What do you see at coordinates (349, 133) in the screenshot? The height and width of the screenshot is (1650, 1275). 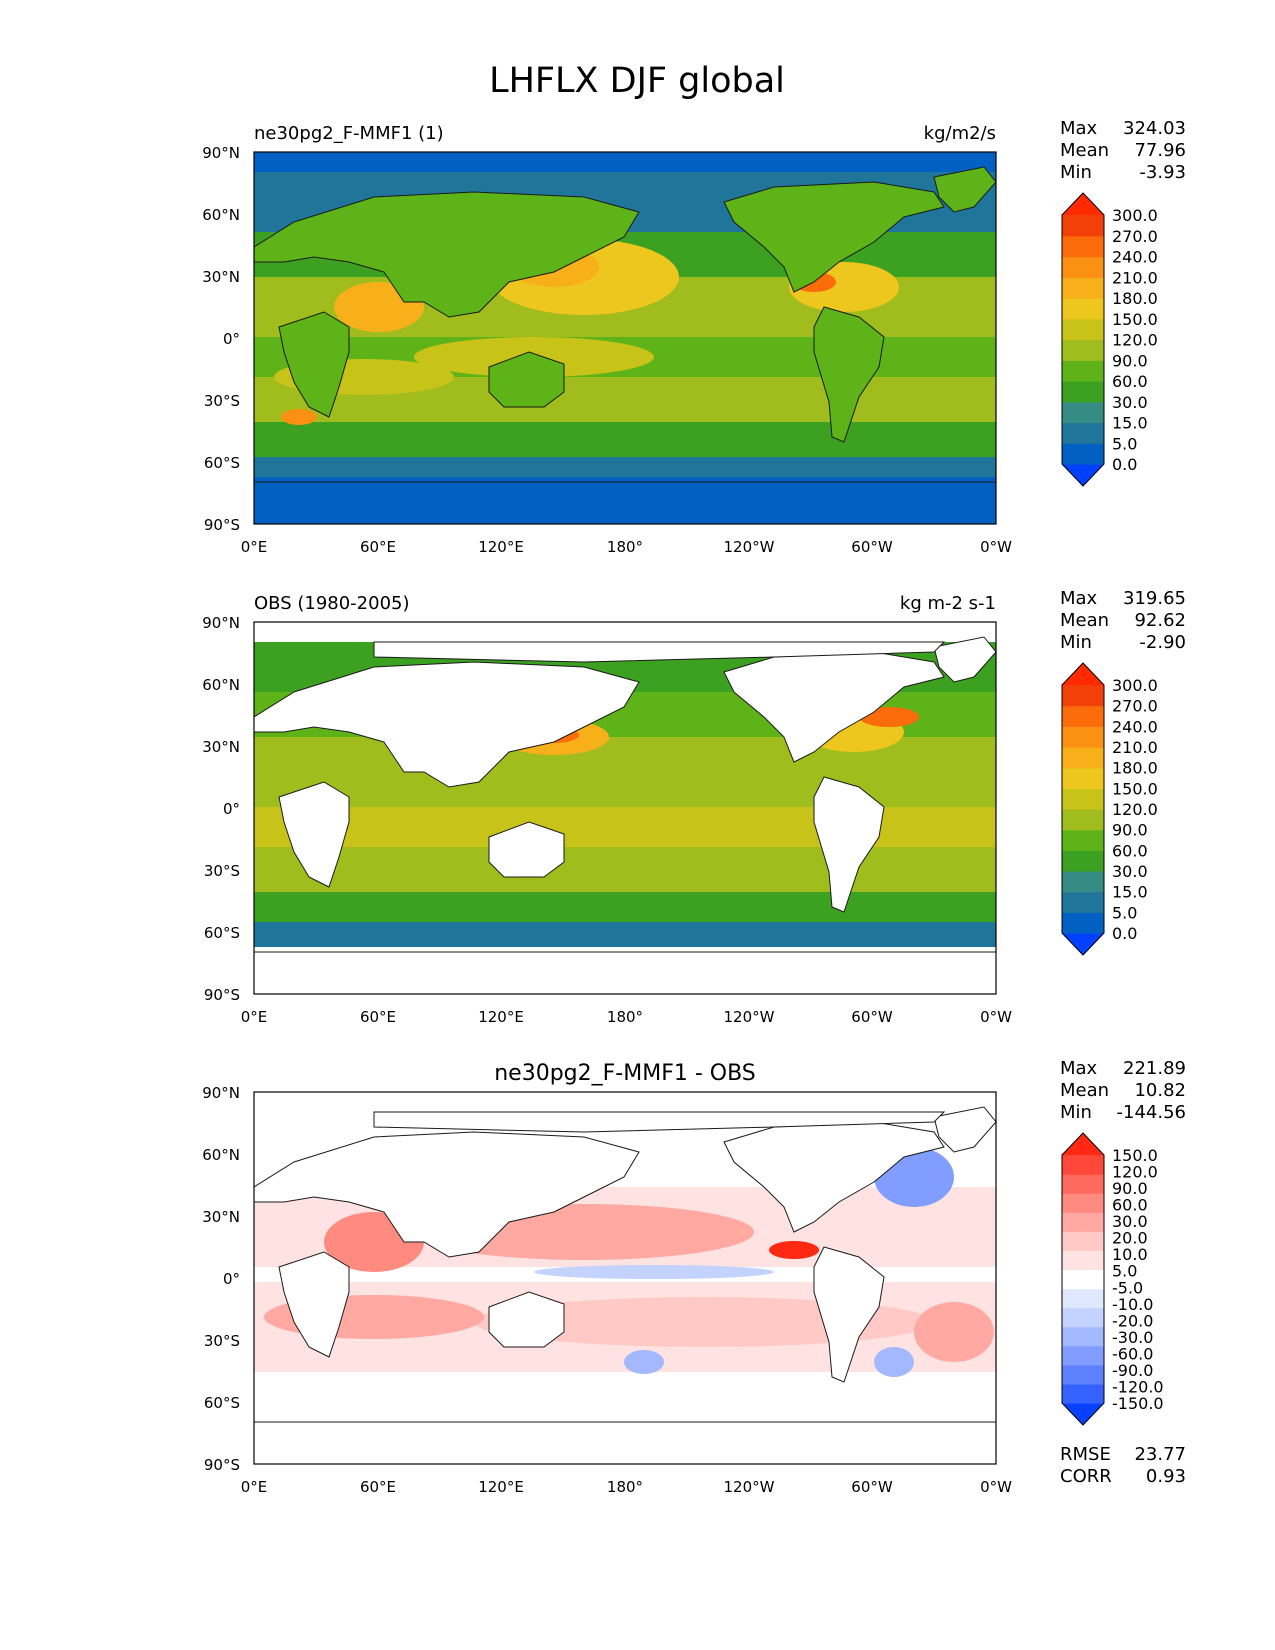 I see `panel-model-title: ne30pg2_F-MMF1 (1)` at bounding box center [349, 133].